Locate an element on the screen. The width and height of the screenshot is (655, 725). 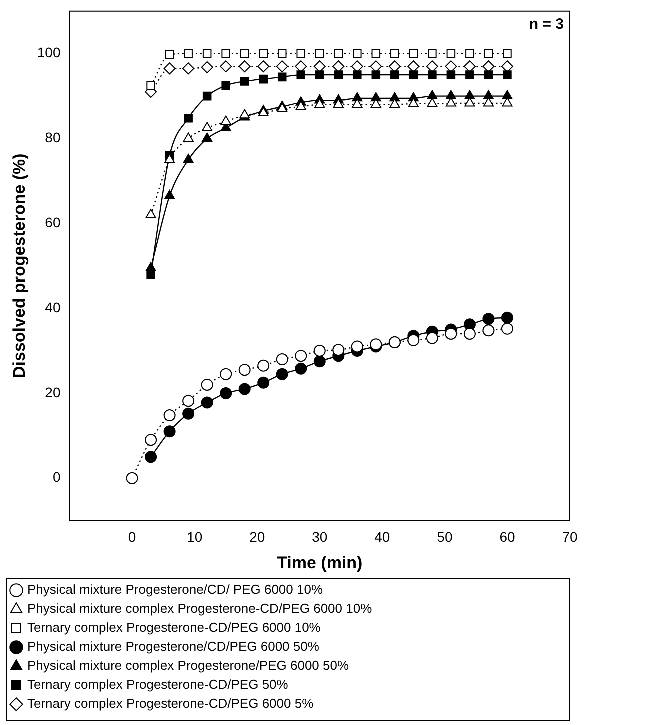
legend-label: Ternary complex Progesterone-CD/PEG 50% is located at coordinates (158, 684).